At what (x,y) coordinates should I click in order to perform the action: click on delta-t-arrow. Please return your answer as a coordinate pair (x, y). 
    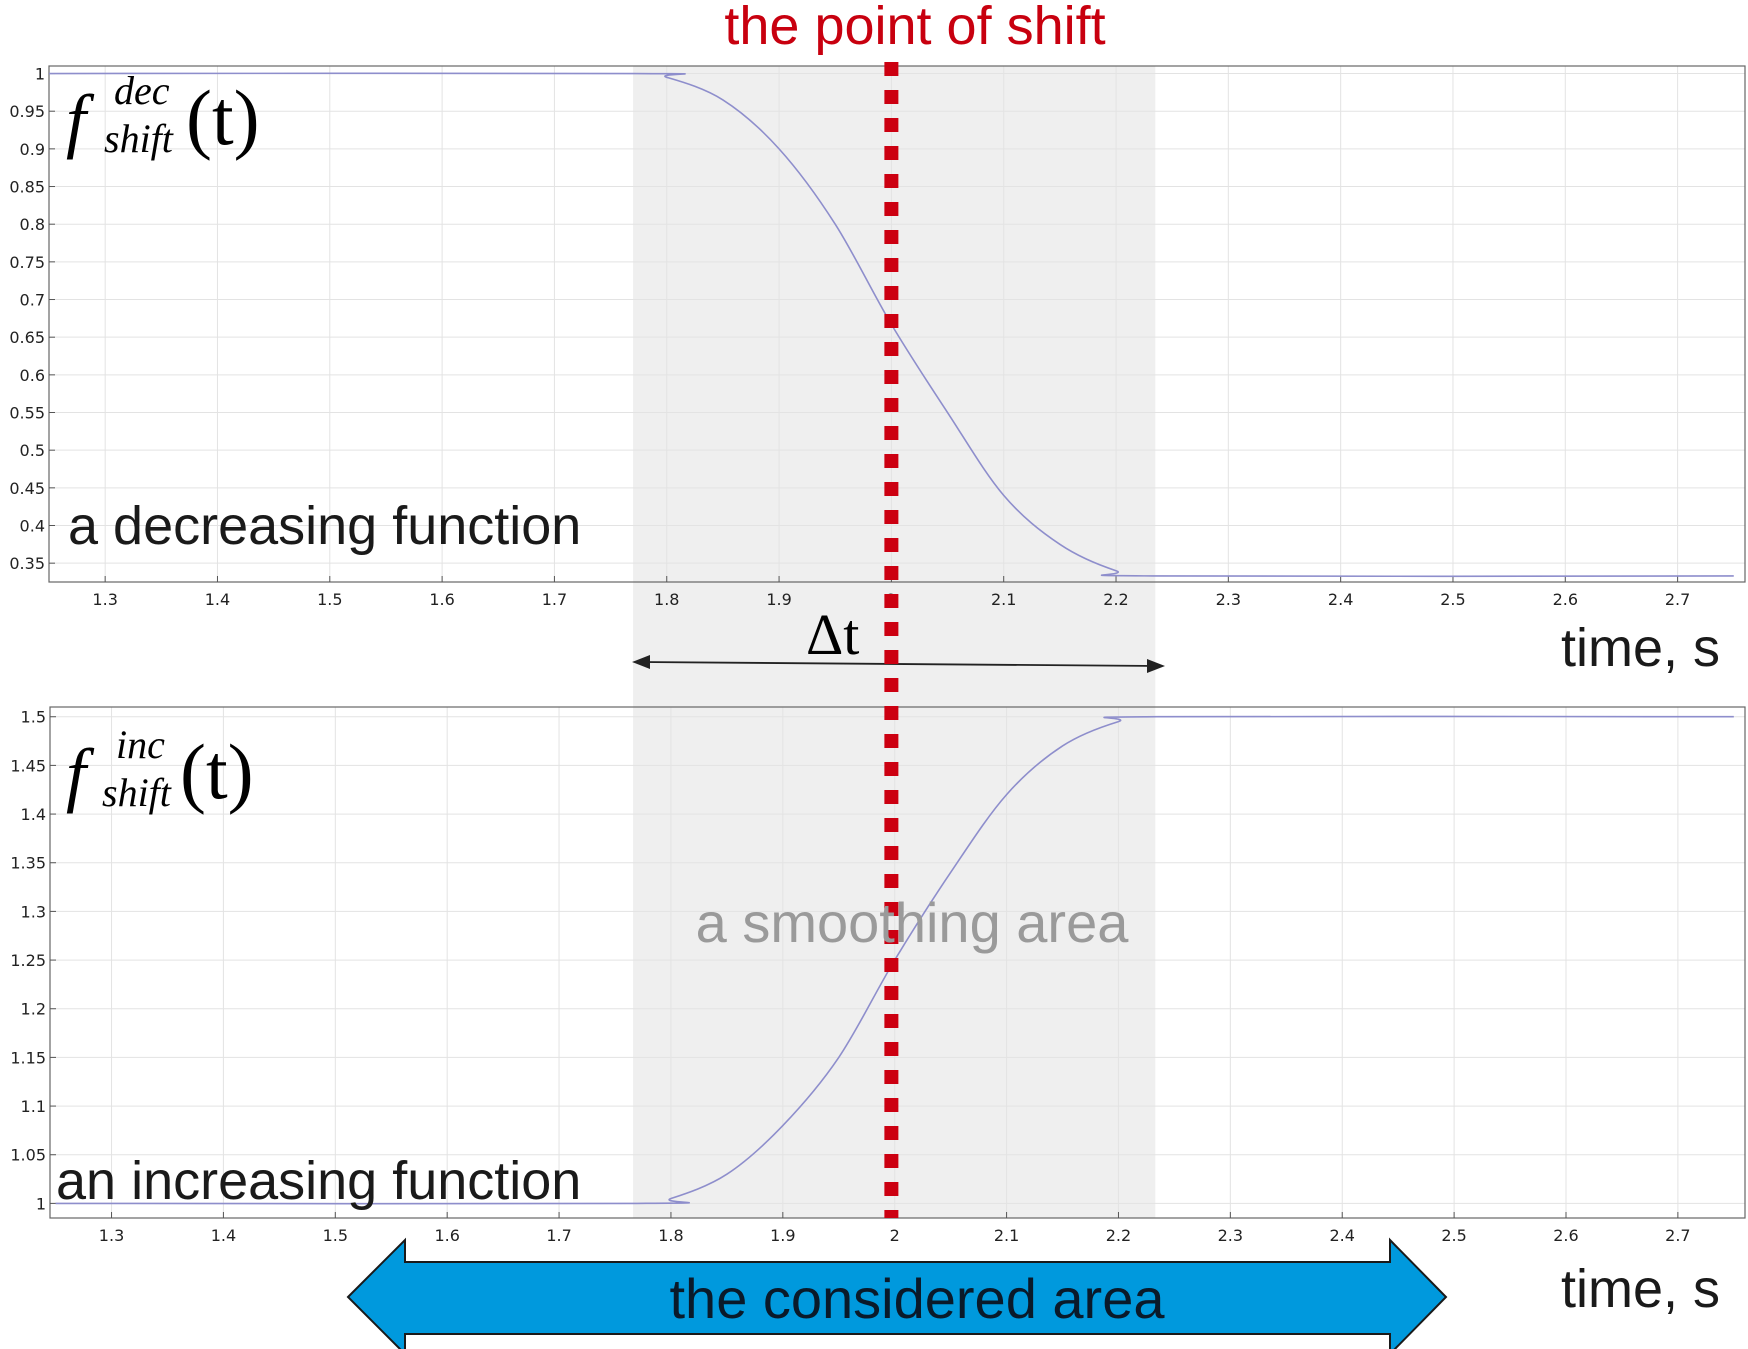
    Looking at the image, I should click on (898, 664).